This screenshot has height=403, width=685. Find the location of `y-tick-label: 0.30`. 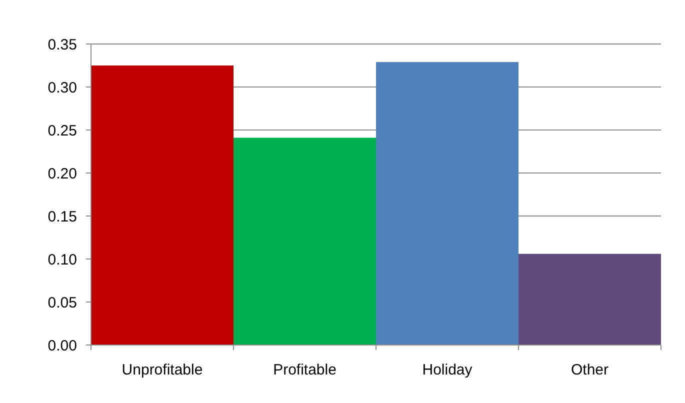

y-tick-label: 0.30 is located at coordinates (62, 87).